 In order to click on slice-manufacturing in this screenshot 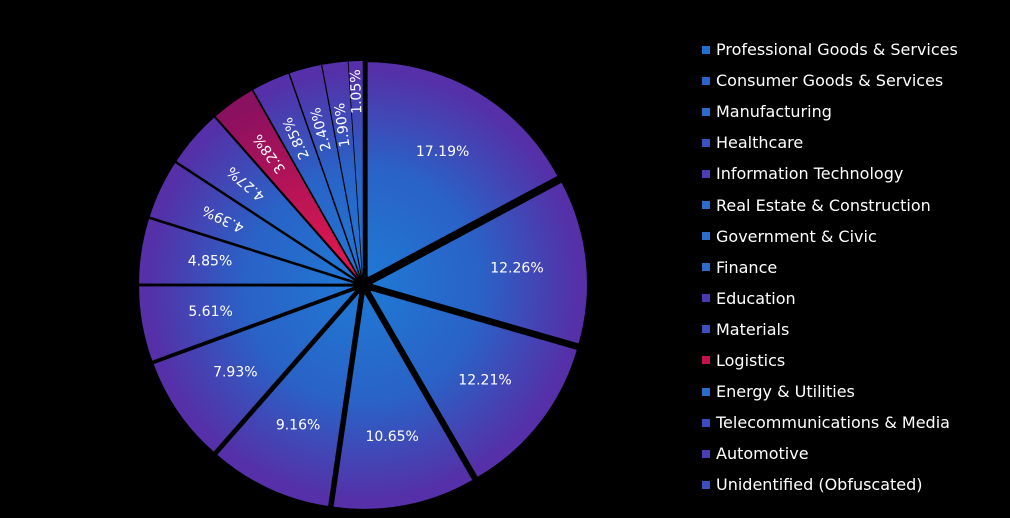, I will do `click(473, 383)`.